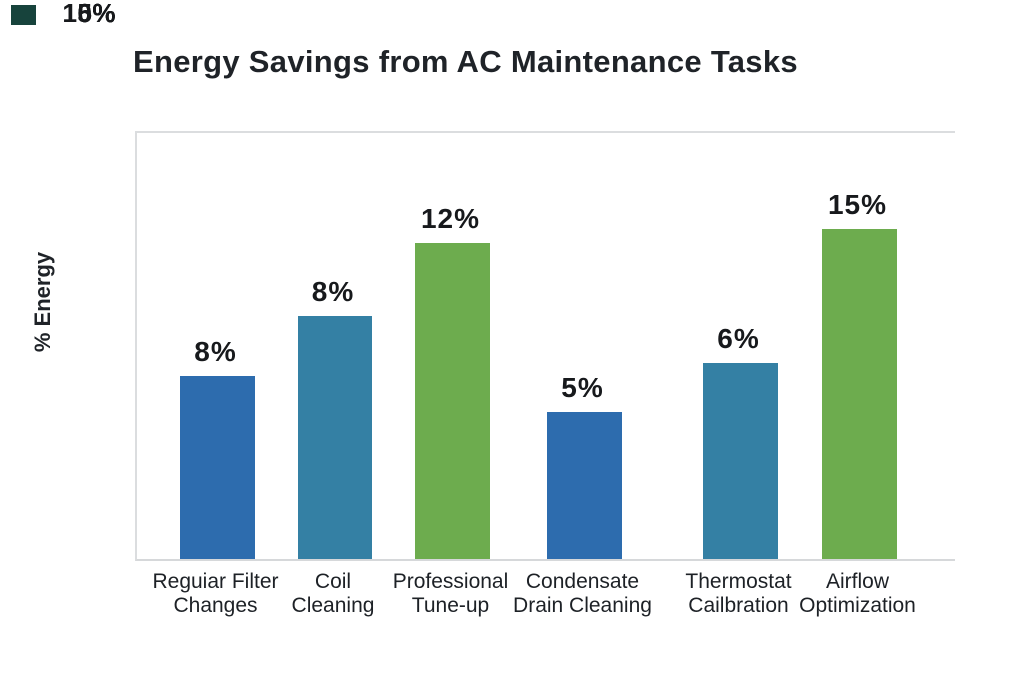 This screenshot has width=1024, height=682. What do you see at coordinates (23, 15) in the screenshot?
I see `corner-mark` at bounding box center [23, 15].